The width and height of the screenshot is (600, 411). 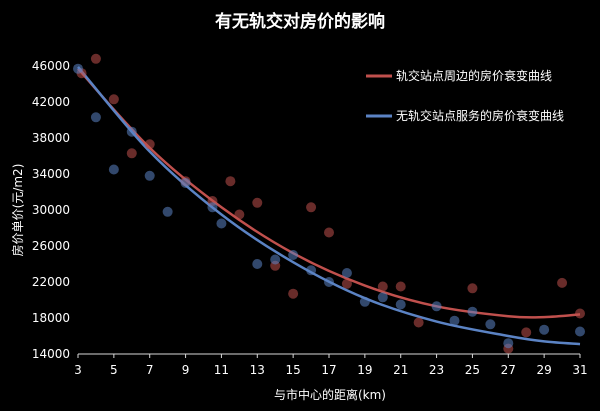 I want to click on x-tick-label: 25, so click(x=472, y=370).